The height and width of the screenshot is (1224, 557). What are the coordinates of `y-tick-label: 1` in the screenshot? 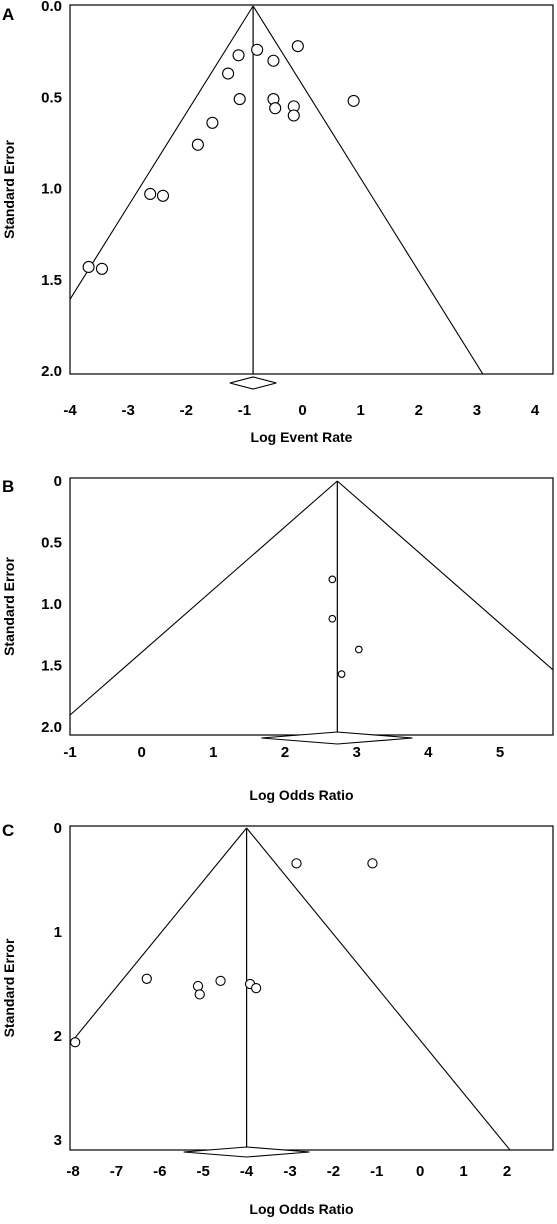 It's located at (58, 932).